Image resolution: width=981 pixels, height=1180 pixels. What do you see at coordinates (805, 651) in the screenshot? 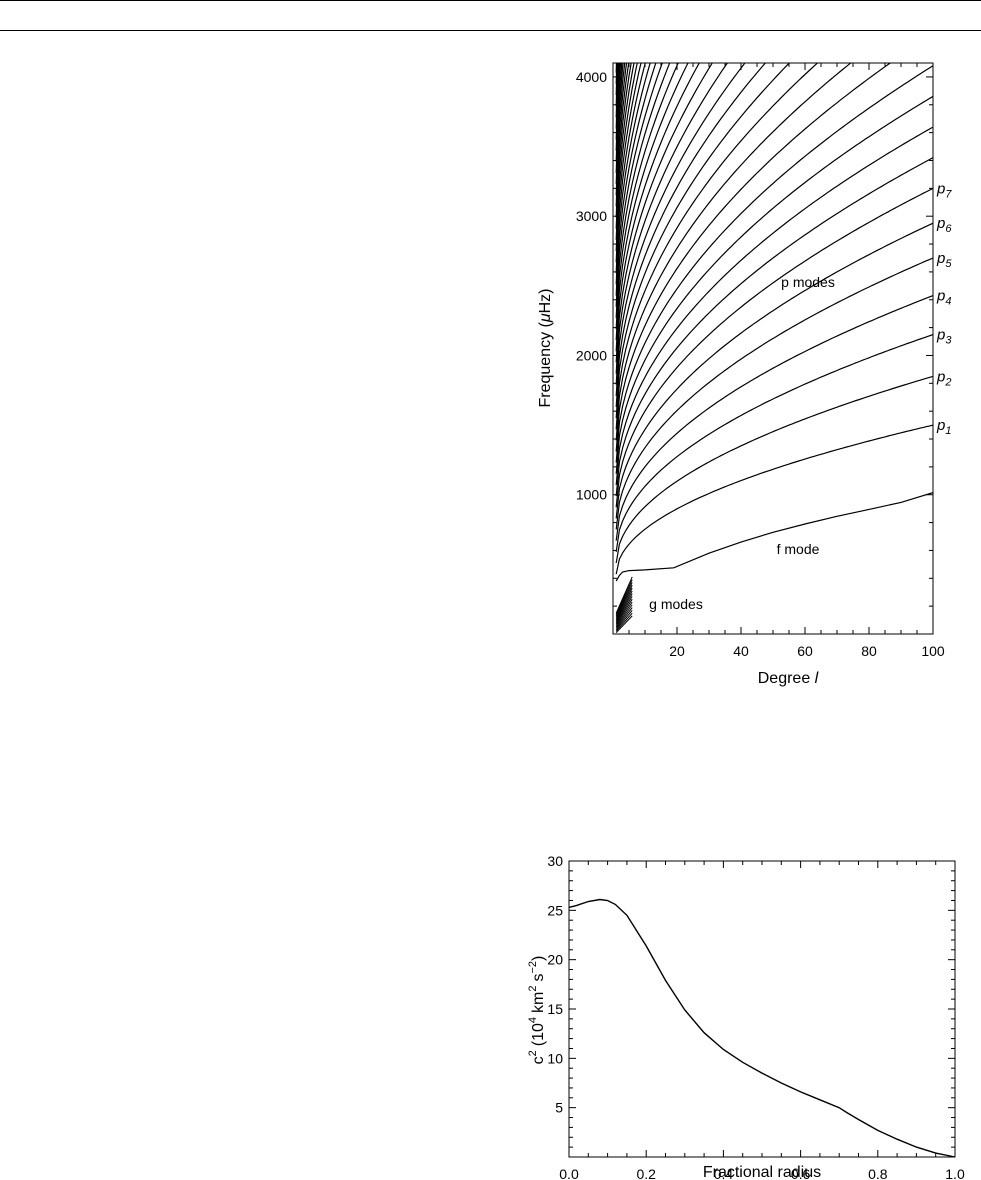
I see `chart1-x-tick-label: 60` at bounding box center [805, 651].